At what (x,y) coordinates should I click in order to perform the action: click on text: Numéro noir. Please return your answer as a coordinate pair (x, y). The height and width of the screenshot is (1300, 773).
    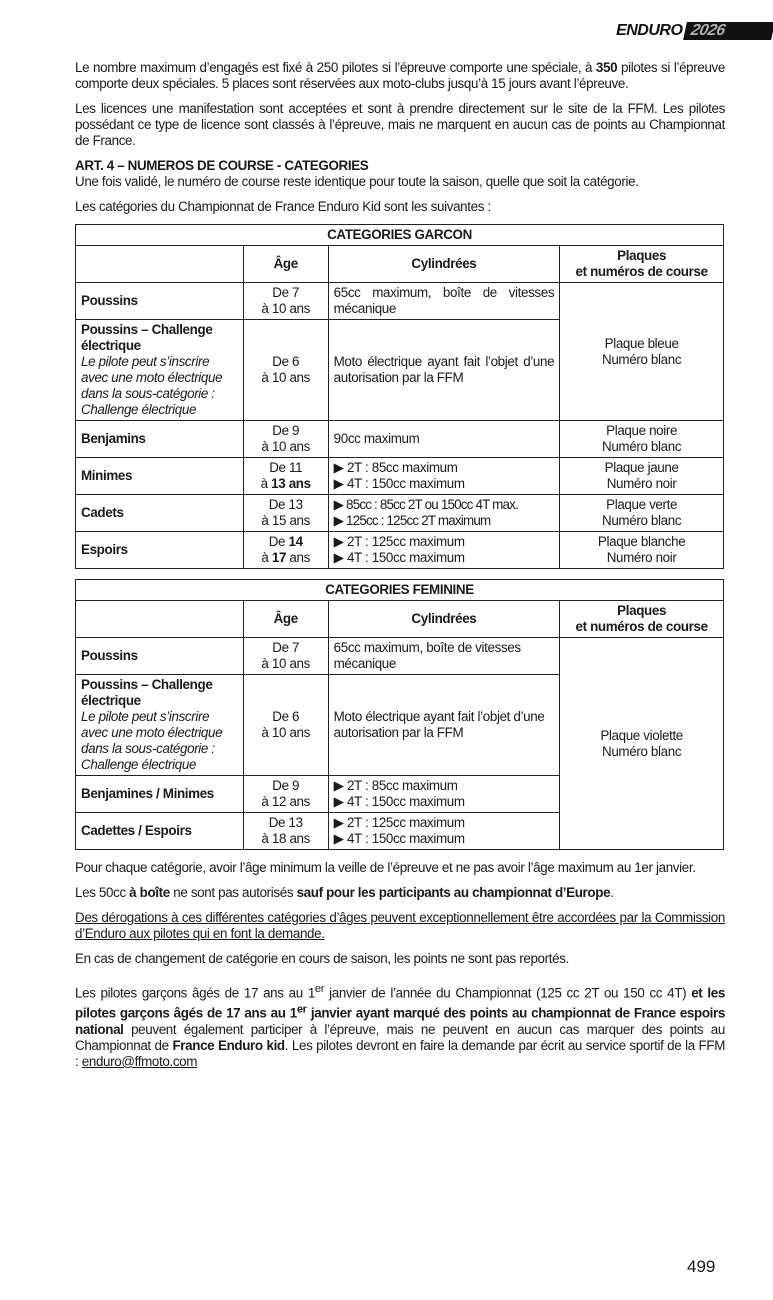
    Looking at the image, I should click on (641, 483).